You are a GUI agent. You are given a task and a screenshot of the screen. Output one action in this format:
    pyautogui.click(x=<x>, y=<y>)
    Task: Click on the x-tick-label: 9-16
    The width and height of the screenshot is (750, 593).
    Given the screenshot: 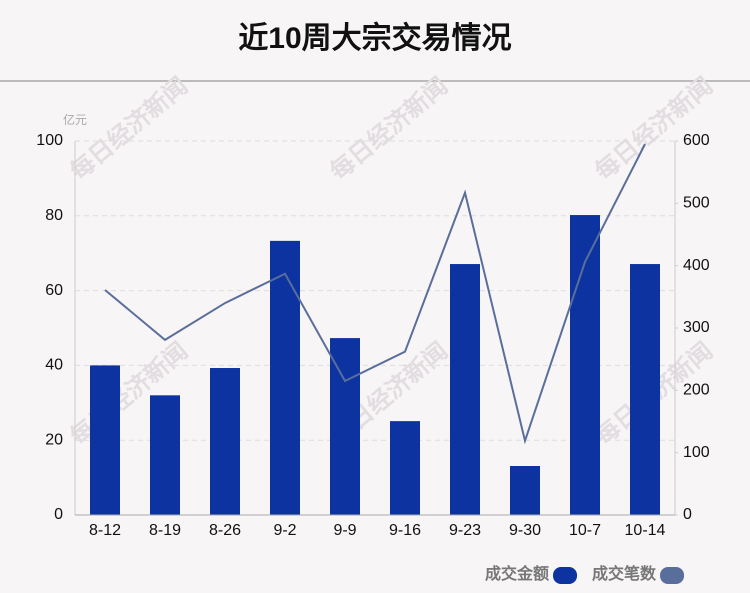 What is the action you would take?
    pyautogui.click(x=405, y=530)
    